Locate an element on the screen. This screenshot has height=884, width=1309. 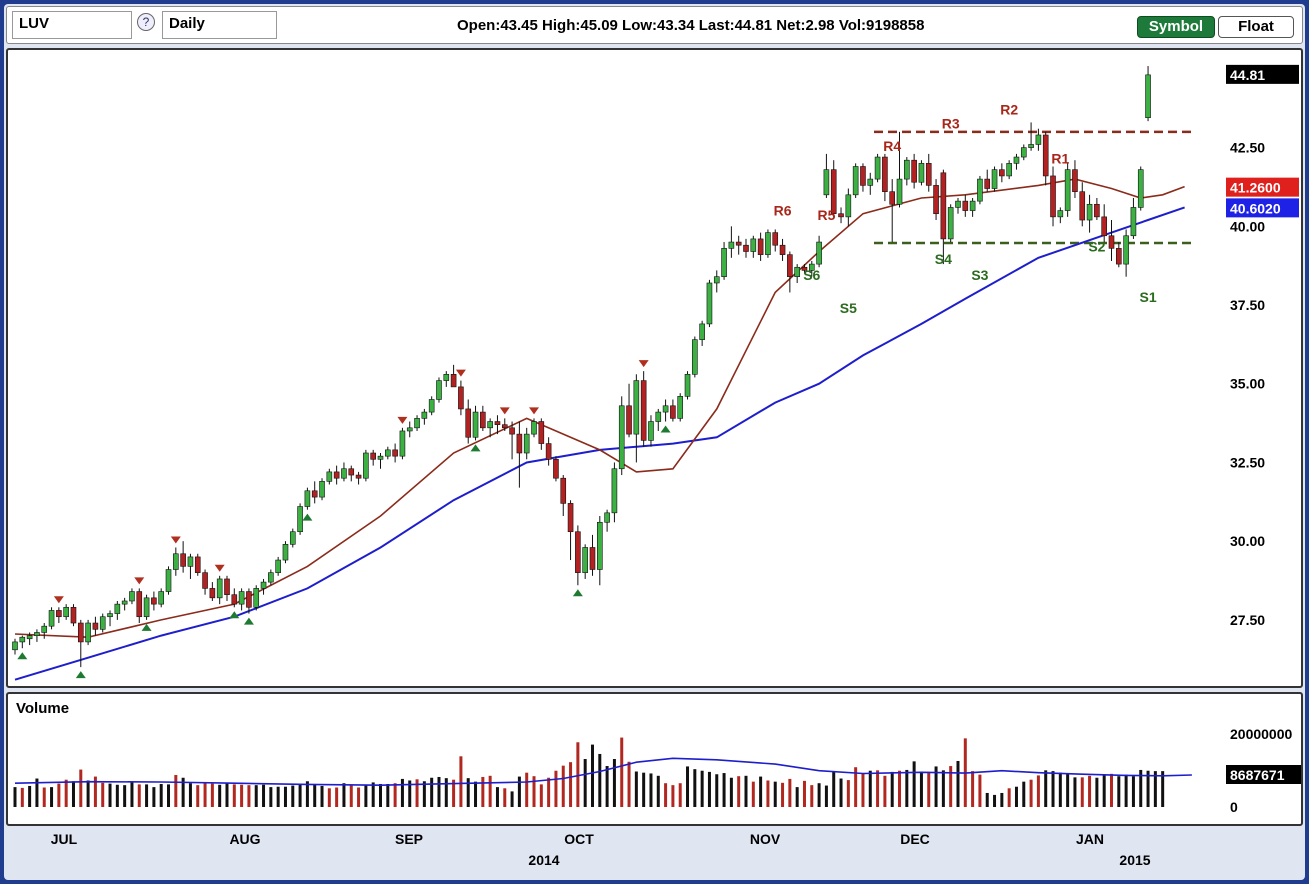
symbol-button: Symbol is located at coordinates (1176, 27).